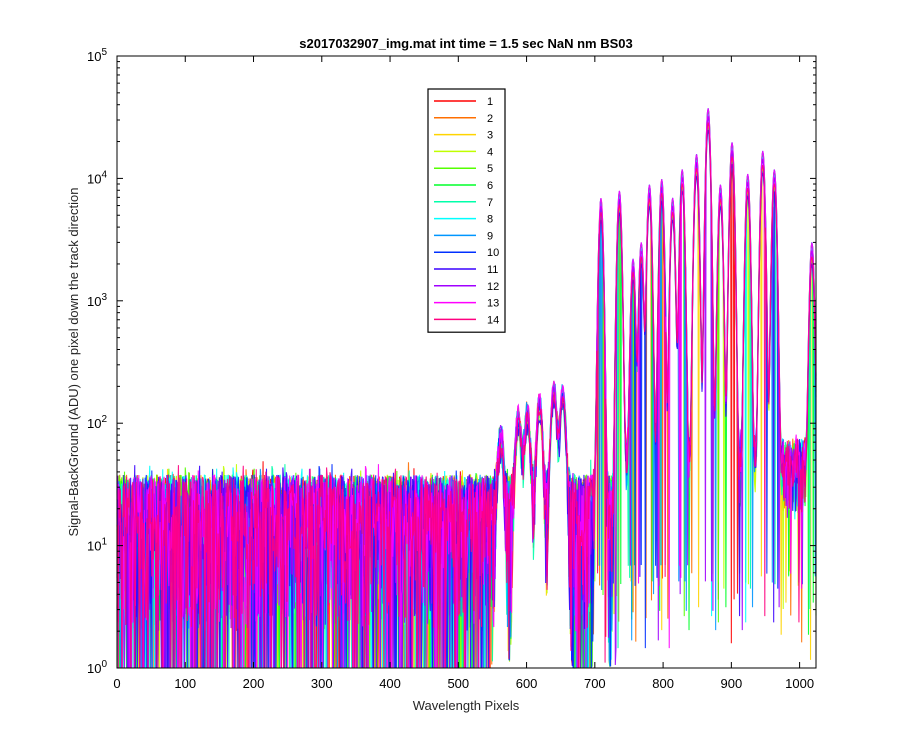 The width and height of the screenshot is (900, 750). What do you see at coordinates (595, 683) in the screenshot?
I see `x-tick-label: 700` at bounding box center [595, 683].